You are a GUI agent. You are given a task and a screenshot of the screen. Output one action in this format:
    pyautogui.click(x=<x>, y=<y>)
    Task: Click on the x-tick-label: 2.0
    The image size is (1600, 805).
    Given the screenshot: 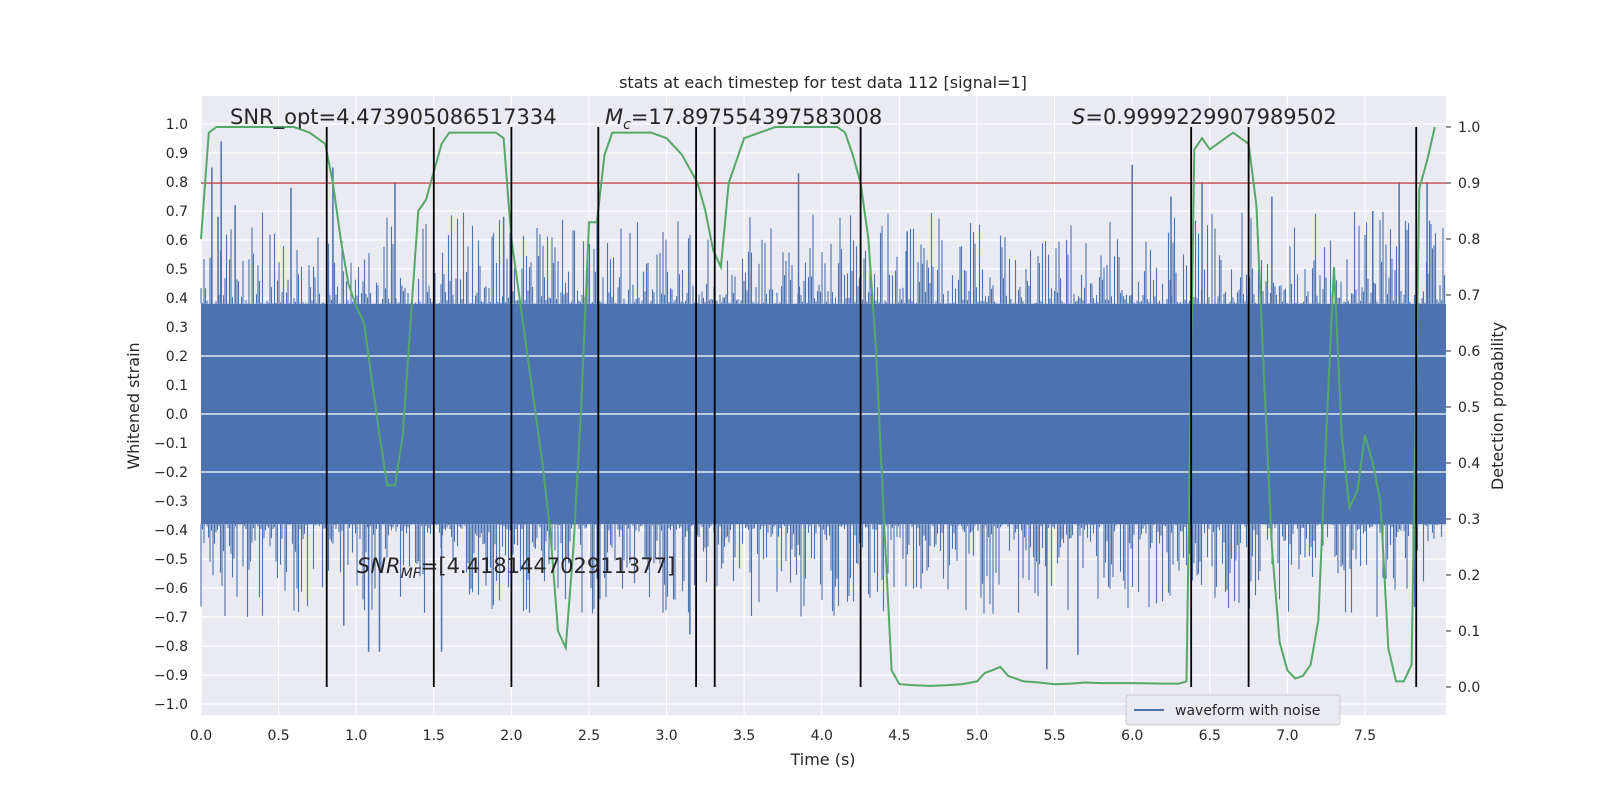 What is the action you would take?
    pyautogui.click(x=511, y=736)
    